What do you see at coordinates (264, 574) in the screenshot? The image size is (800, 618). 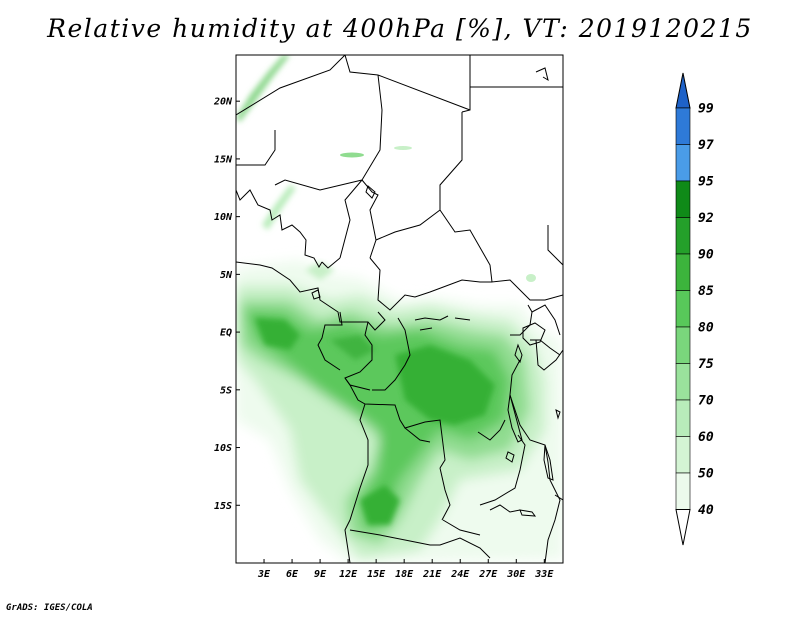 I see `x-tick-label: 3E` at bounding box center [264, 574].